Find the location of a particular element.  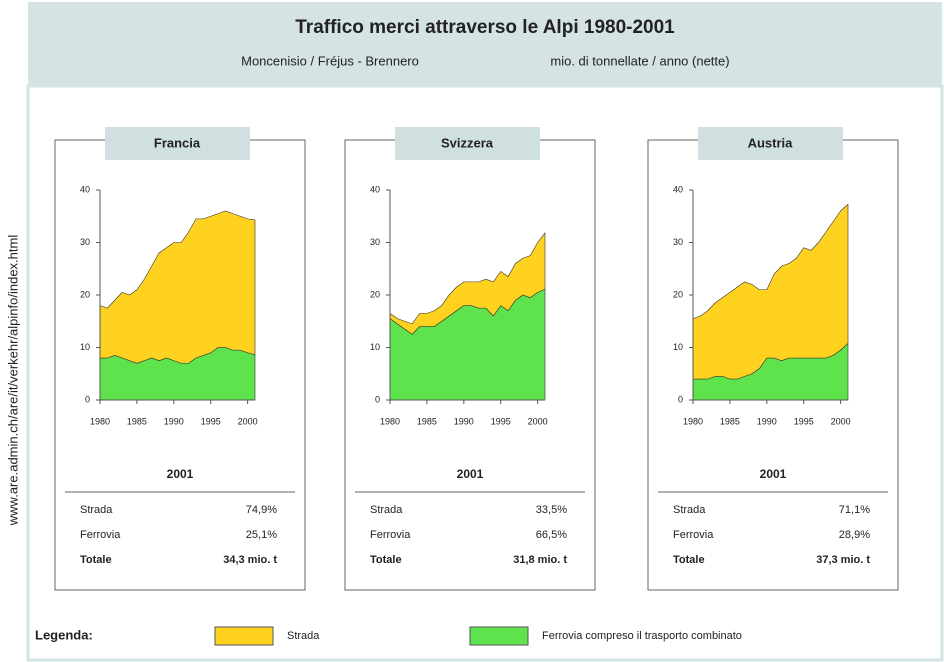

subtitle: mio. di tonnellate / anno (nette) is located at coordinates (639, 60).